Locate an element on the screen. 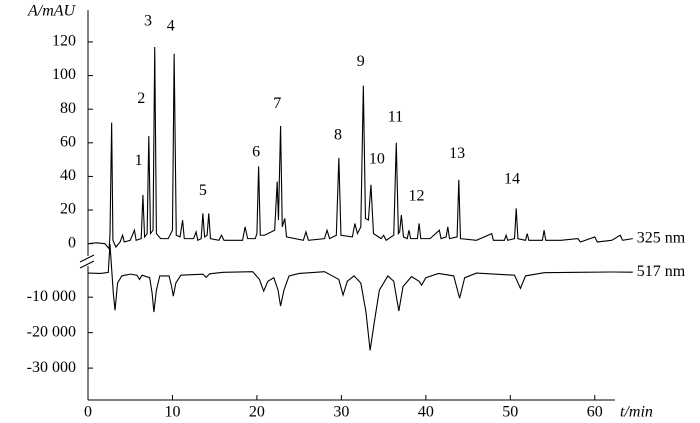  y2-tick-label: -30 000 is located at coordinates (51, 367).